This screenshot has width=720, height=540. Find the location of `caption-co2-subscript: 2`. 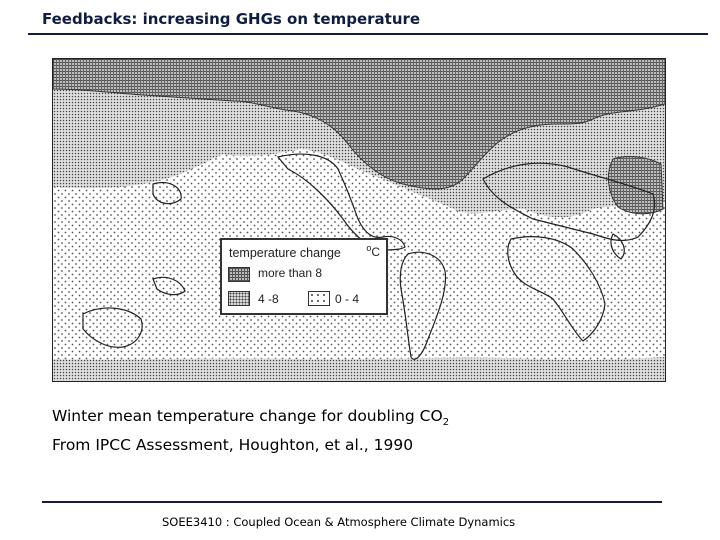

caption-co2-subscript: 2 is located at coordinates (446, 423).